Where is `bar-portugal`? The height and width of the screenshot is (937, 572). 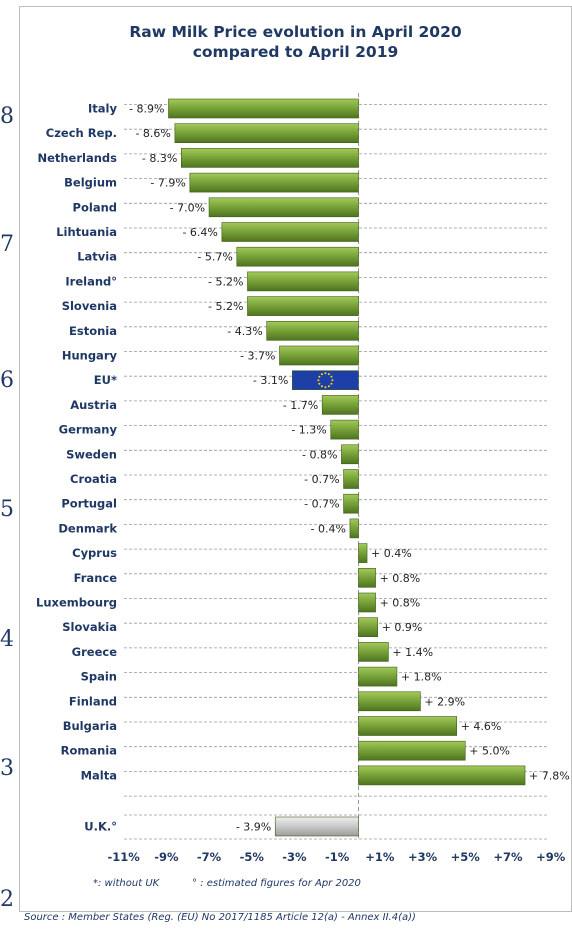
bar-portugal is located at coordinates (351, 503).